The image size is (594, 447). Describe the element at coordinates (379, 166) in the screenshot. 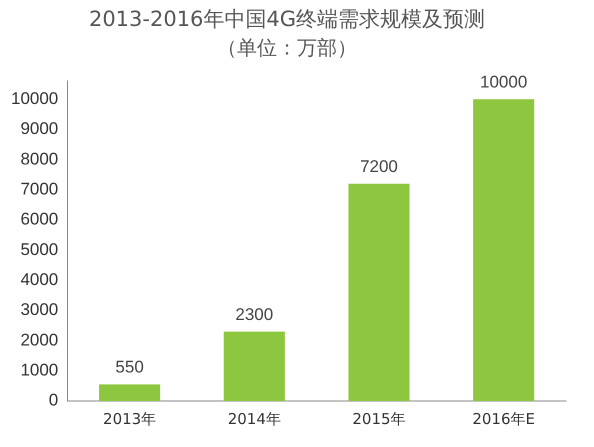

I see `data-label: 7200` at that location.